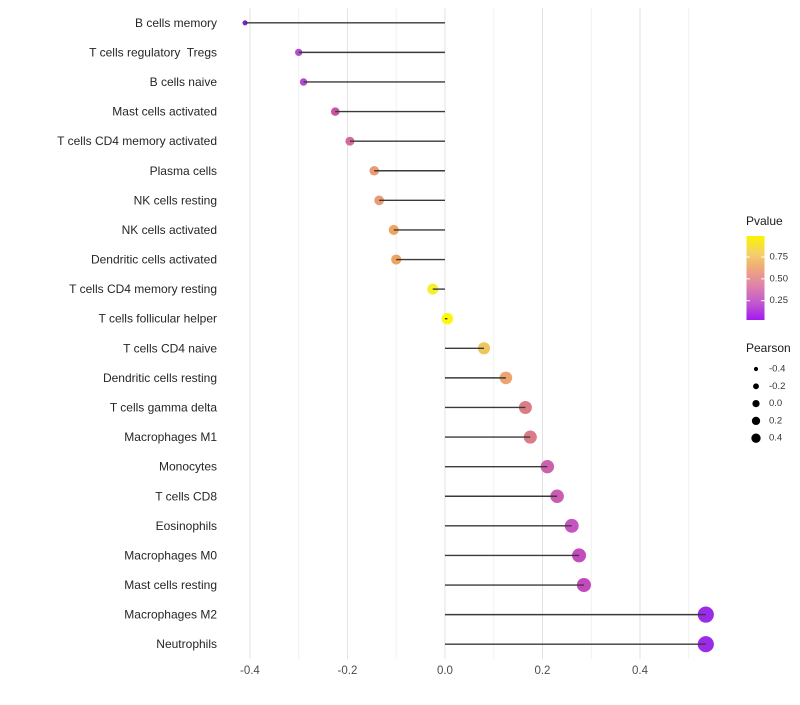 The width and height of the screenshot is (800, 705). What do you see at coordinates (188, 467) in the screenshot?
I see `y-axis-label: Monocytes` at bounding box center [188, 467].